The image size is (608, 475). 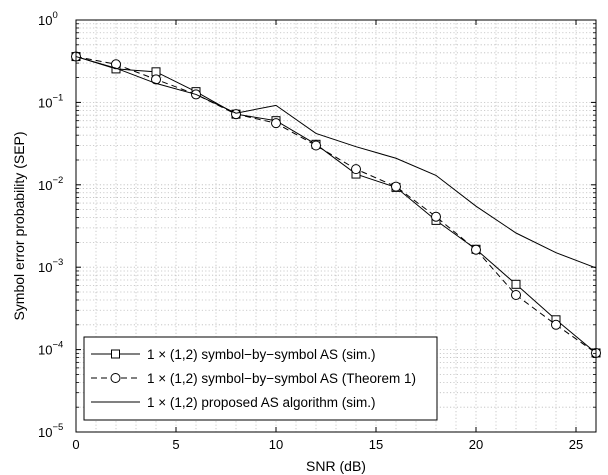 What do you see at coordinates (50, 349) in the screenshot?
I see `y-tick-label: 10⁻⁴` at bounding box center [50, 349].